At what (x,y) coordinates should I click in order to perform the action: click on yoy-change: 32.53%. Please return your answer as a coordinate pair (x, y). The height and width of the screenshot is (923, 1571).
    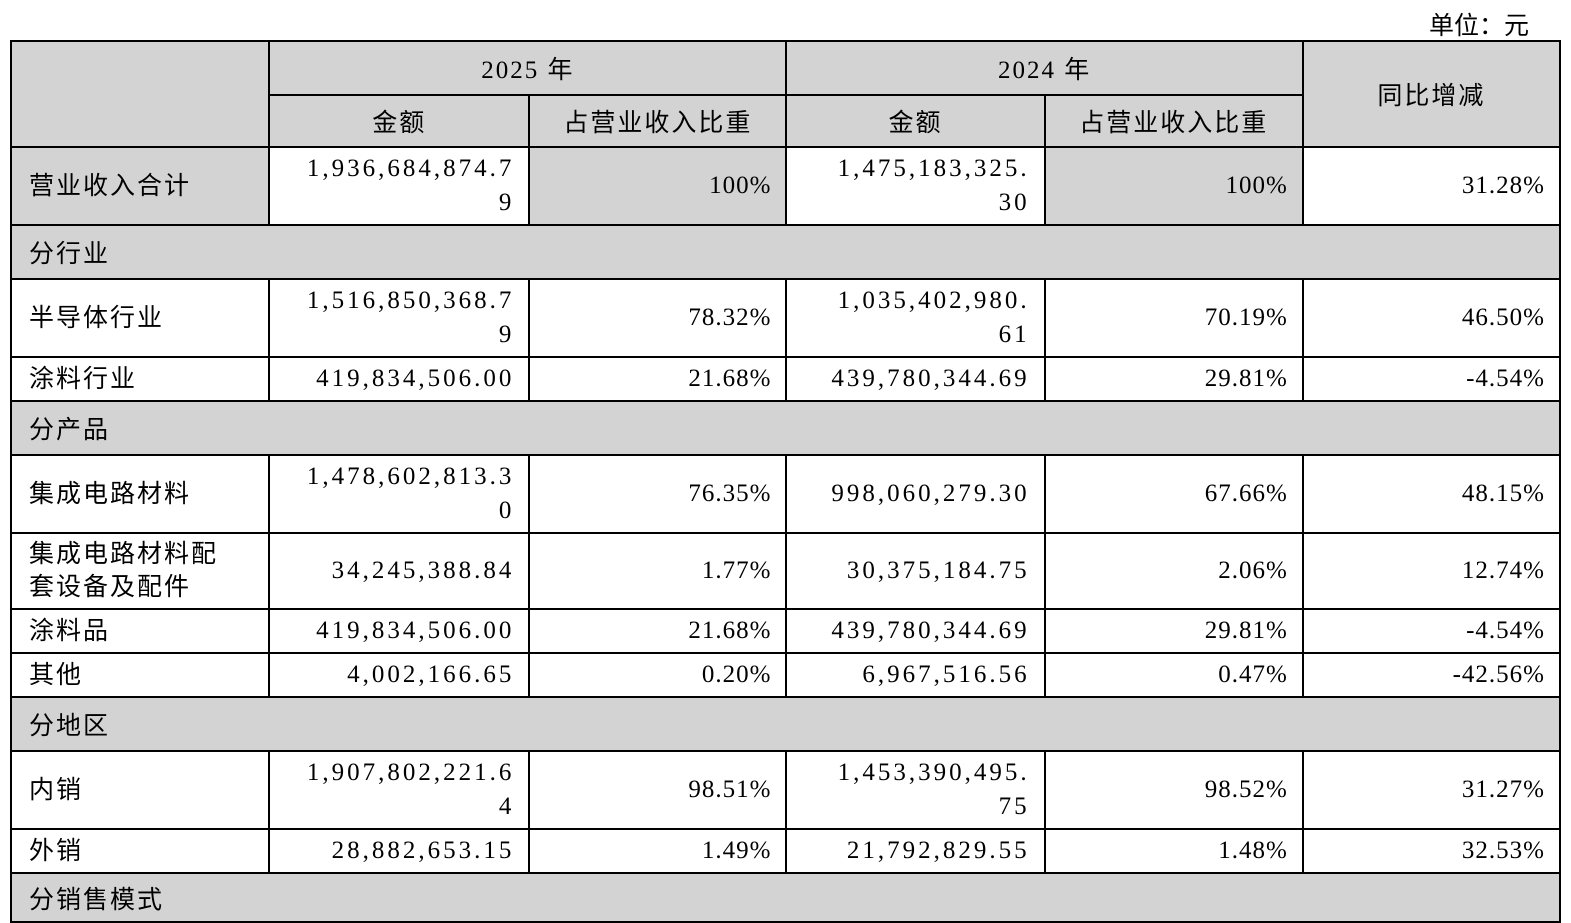
    Looking at the image, I should click on (1431, 851).